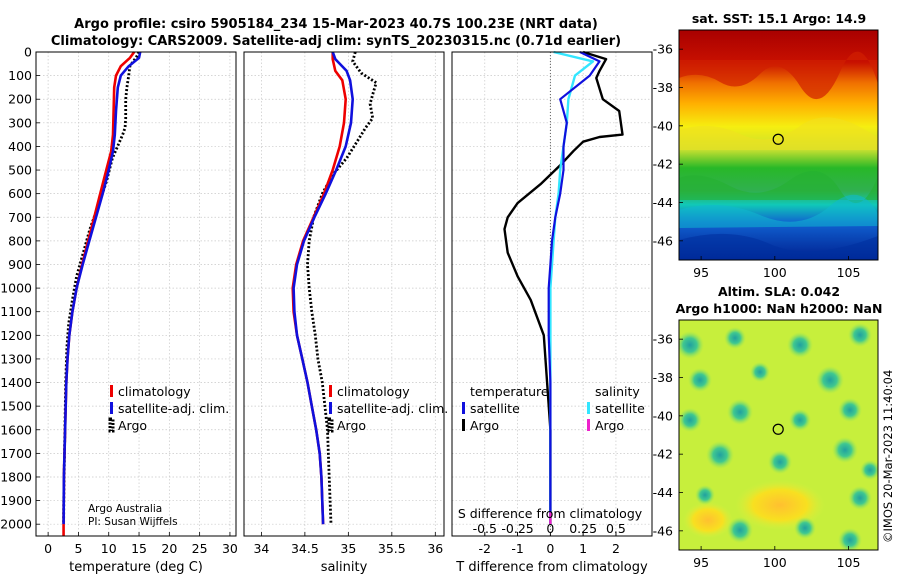 This screenshot has height=580, width=900. Describe the element at coordinates (588, 425) in the screenshot. I see `legend-swatch-s-argo` at that location.